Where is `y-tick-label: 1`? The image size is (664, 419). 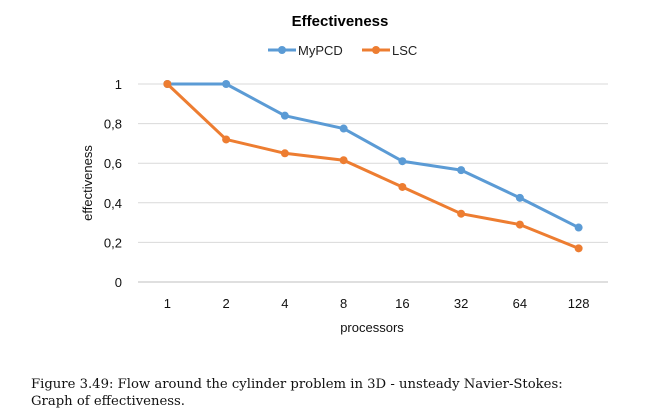 y-tick-label: 1 is located at coordinates (118, 84).